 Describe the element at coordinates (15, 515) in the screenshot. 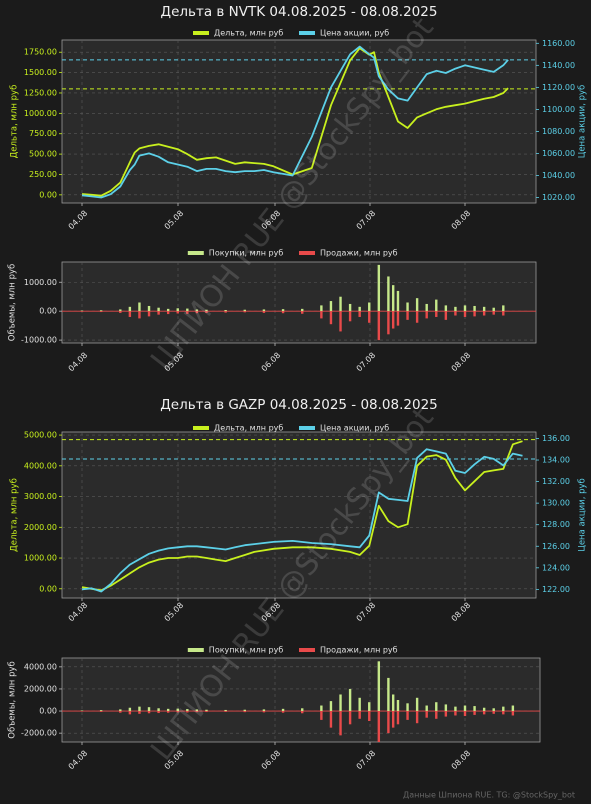

I see `gazp-delta-chart-ylabel: Дельта, млн руб` at that location.